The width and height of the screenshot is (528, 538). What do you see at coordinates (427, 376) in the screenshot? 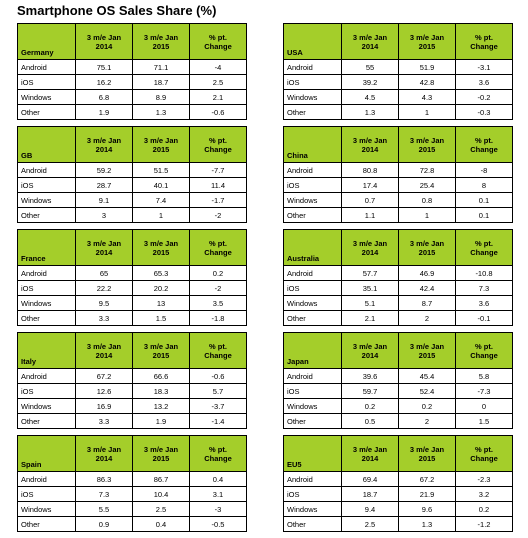
I see `share-2015: 45.4` at bounding box center [427, 376].